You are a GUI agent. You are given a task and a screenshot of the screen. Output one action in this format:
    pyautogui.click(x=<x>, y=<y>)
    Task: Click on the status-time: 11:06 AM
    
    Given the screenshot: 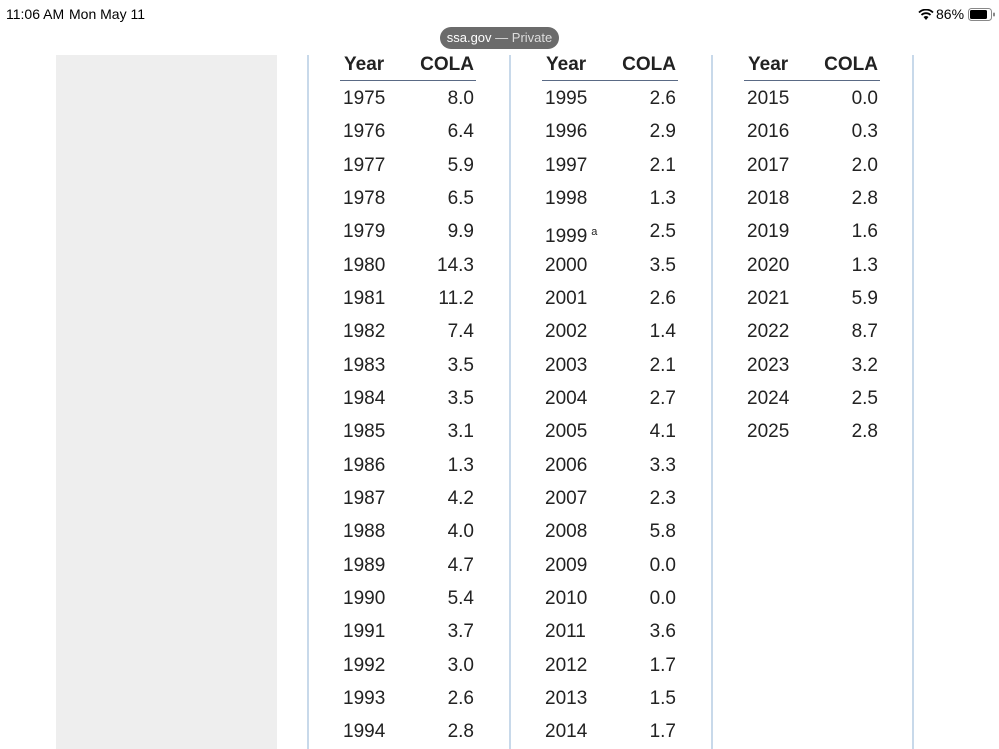 What is the action you would take?
    pyautogui.click(x=35, y=14)
    